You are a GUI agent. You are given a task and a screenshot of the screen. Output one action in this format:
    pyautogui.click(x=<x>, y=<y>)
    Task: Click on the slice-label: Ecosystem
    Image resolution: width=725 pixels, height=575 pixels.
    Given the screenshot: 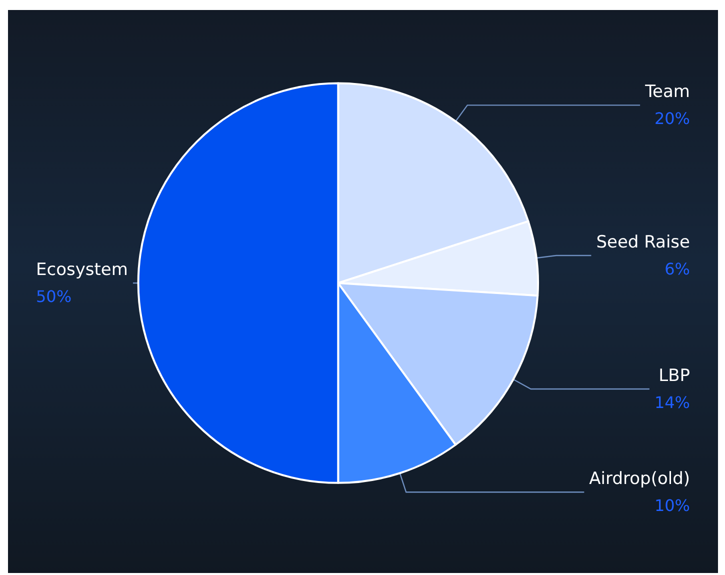 What is the action you would take?
    pyautogui.click(x=82, y=270)
    